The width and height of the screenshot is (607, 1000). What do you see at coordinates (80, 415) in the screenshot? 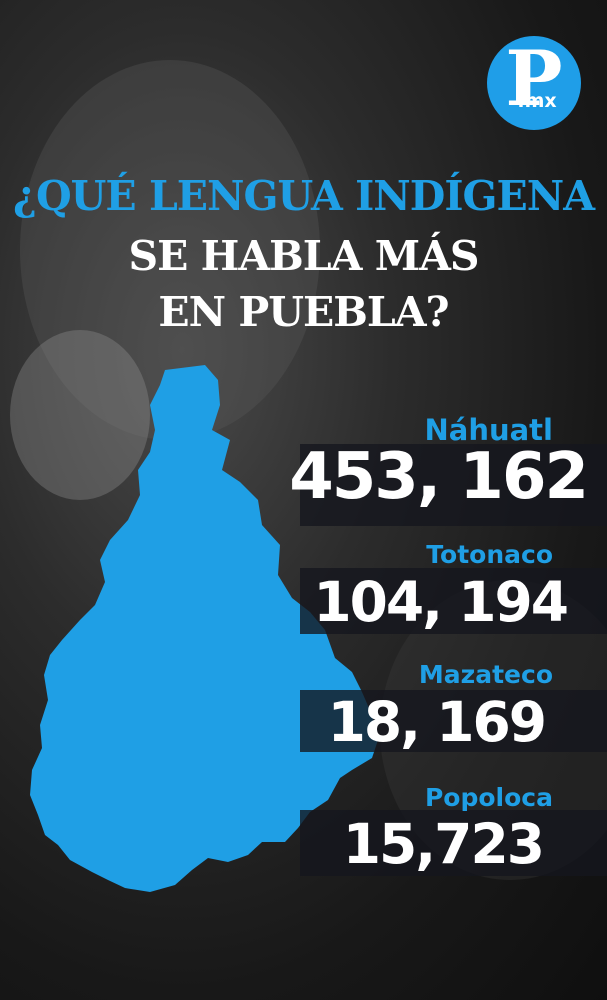
I see `background-figure-child` at bounding box center [80, 415].